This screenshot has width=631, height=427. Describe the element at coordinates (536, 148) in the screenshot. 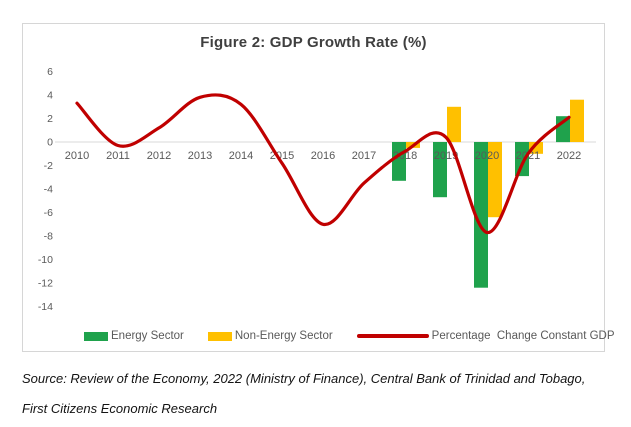

I see `bar-non-energy-sector-2021` at that location.